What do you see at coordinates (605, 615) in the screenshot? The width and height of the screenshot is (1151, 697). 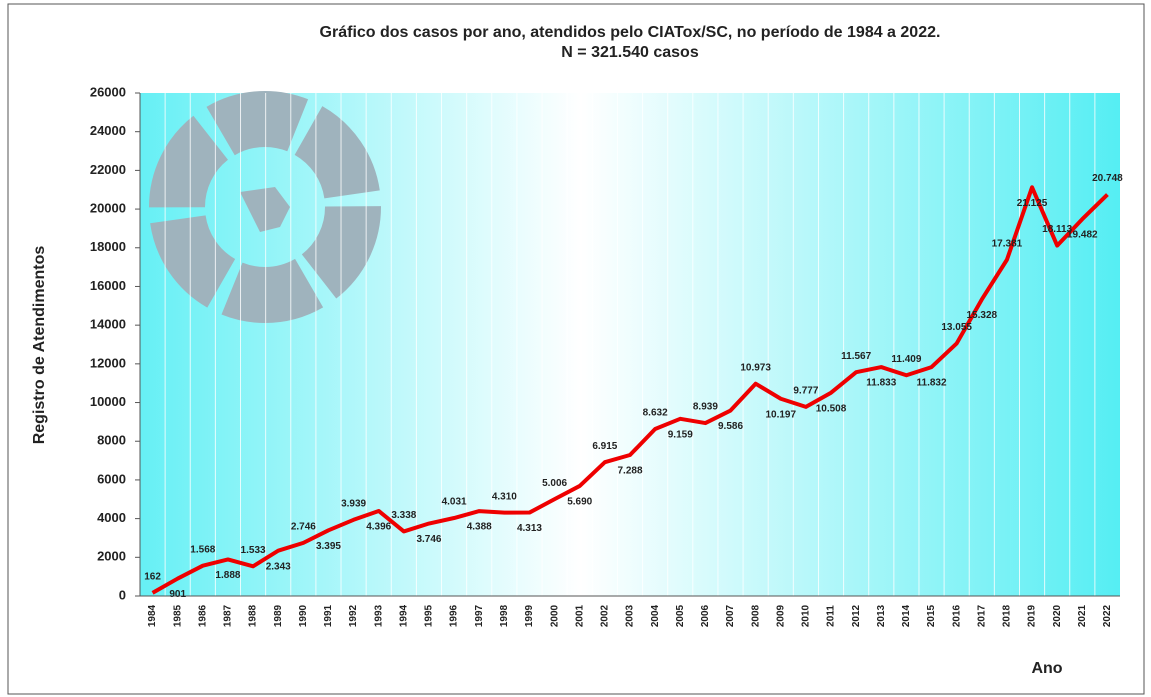 I see `x-tick-label: 2002` at bounding box center [605, 615].